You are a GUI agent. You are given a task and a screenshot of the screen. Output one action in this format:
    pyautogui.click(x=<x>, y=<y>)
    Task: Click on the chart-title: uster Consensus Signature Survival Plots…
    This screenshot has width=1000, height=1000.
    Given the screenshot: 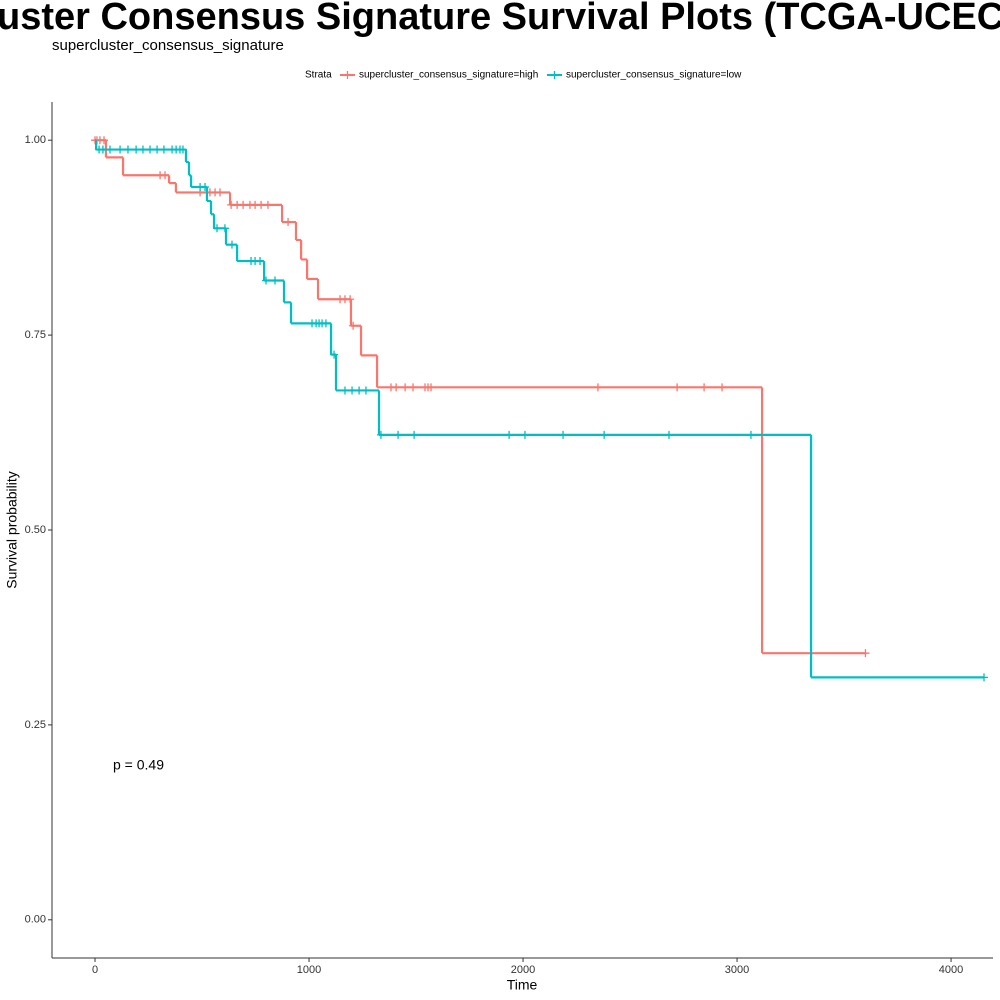 What is the action you would take?
    pyautogui.click(x=500, y=19)
    